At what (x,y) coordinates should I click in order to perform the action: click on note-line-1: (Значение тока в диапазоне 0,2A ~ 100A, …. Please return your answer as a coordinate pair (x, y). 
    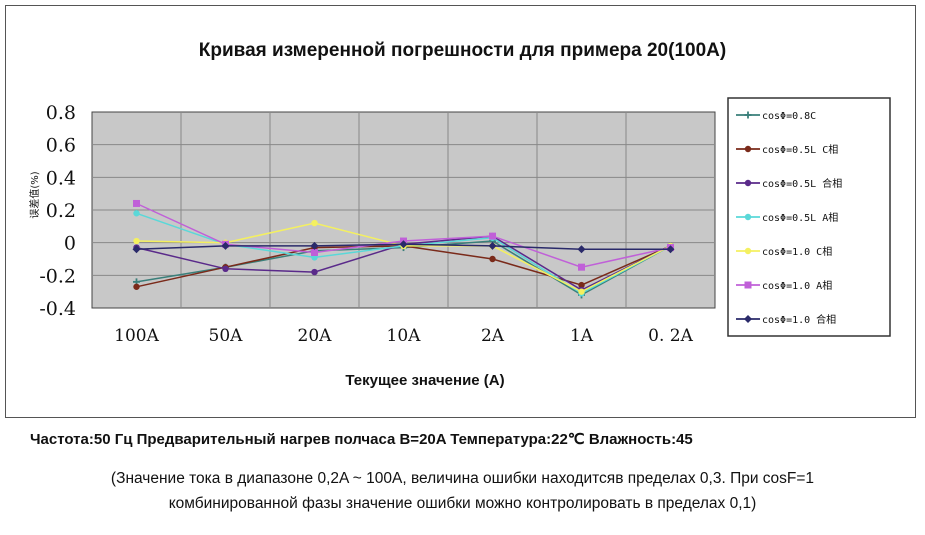
    Looking at the image, I should click on (462, 478).